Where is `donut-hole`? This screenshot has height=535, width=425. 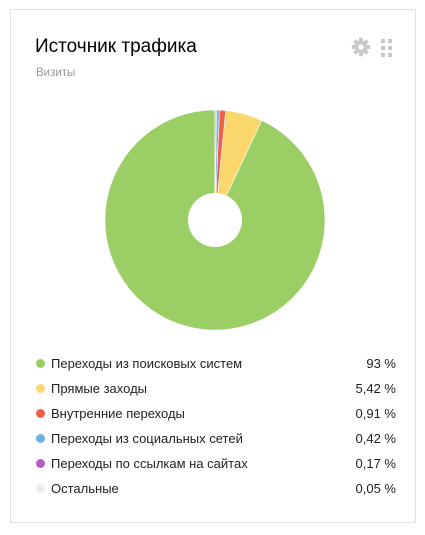
donut-hole is located at coordinates (215, 220).